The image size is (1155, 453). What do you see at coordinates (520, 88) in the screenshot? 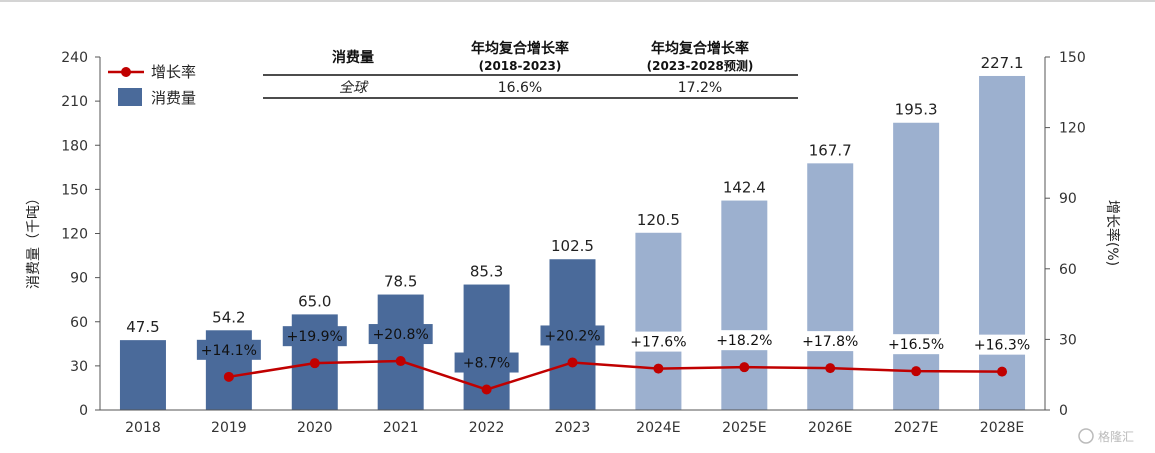
I see `table-cell-cagr-1: 16.6%` at bounding box center [520, 88].